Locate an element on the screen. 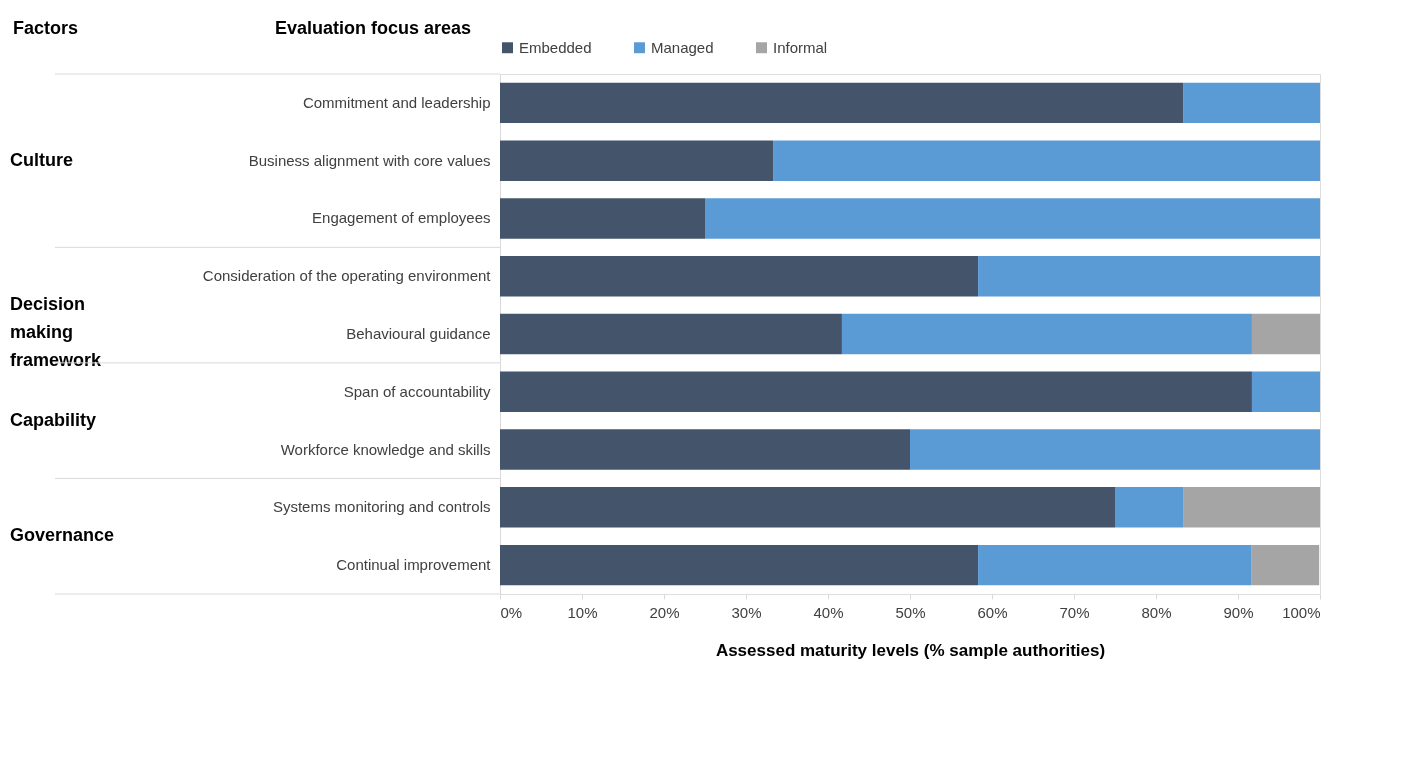  y-tick-label: Consideration of the operating environment is located at coordinates (347, 276).